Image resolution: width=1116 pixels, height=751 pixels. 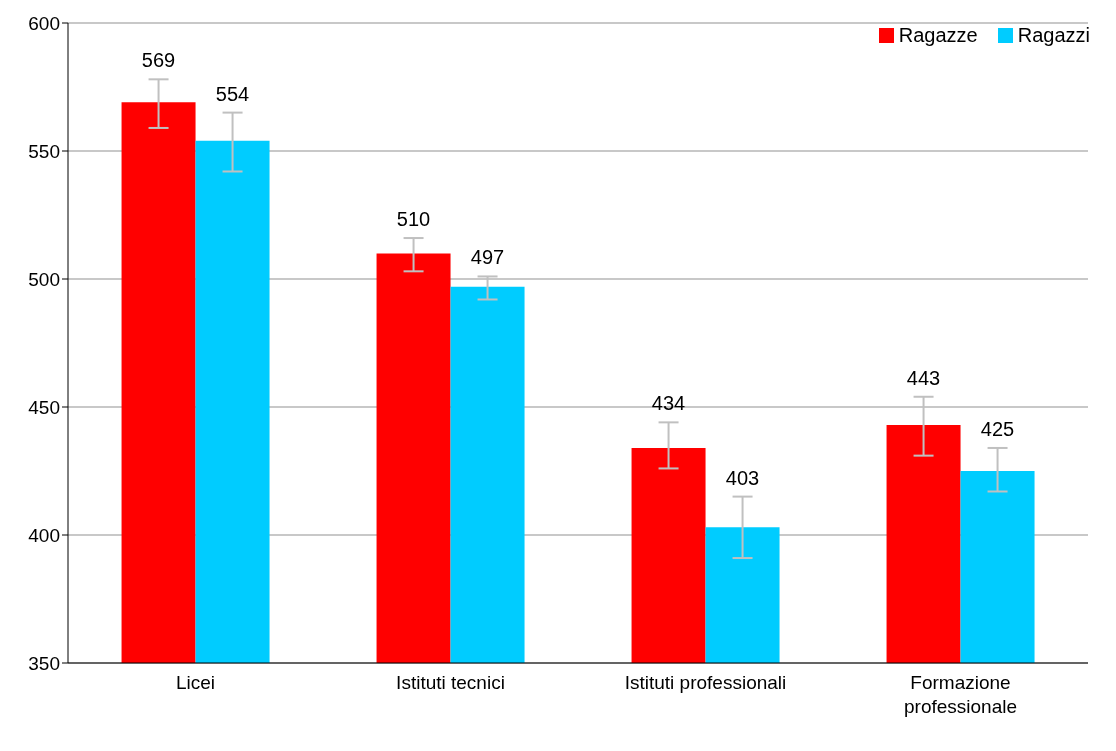 I want to click on data-label: 497, so click(x=487, y=257).